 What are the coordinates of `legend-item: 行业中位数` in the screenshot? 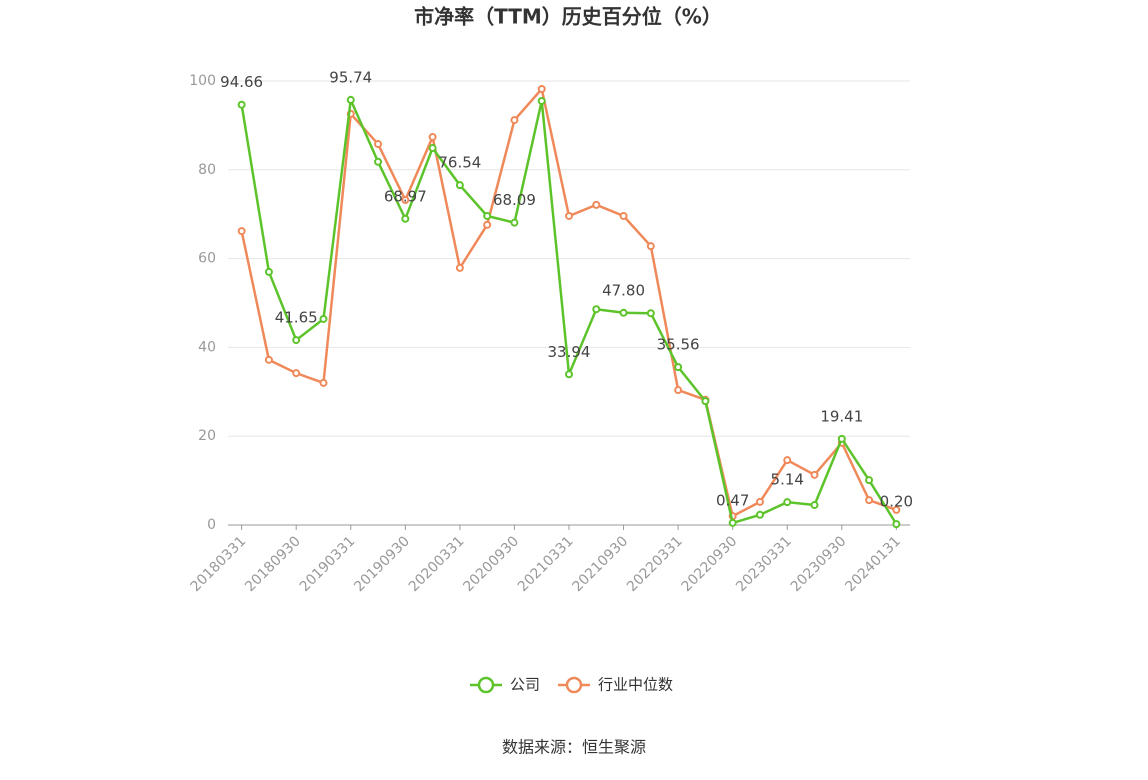 It's located at (615, 685).